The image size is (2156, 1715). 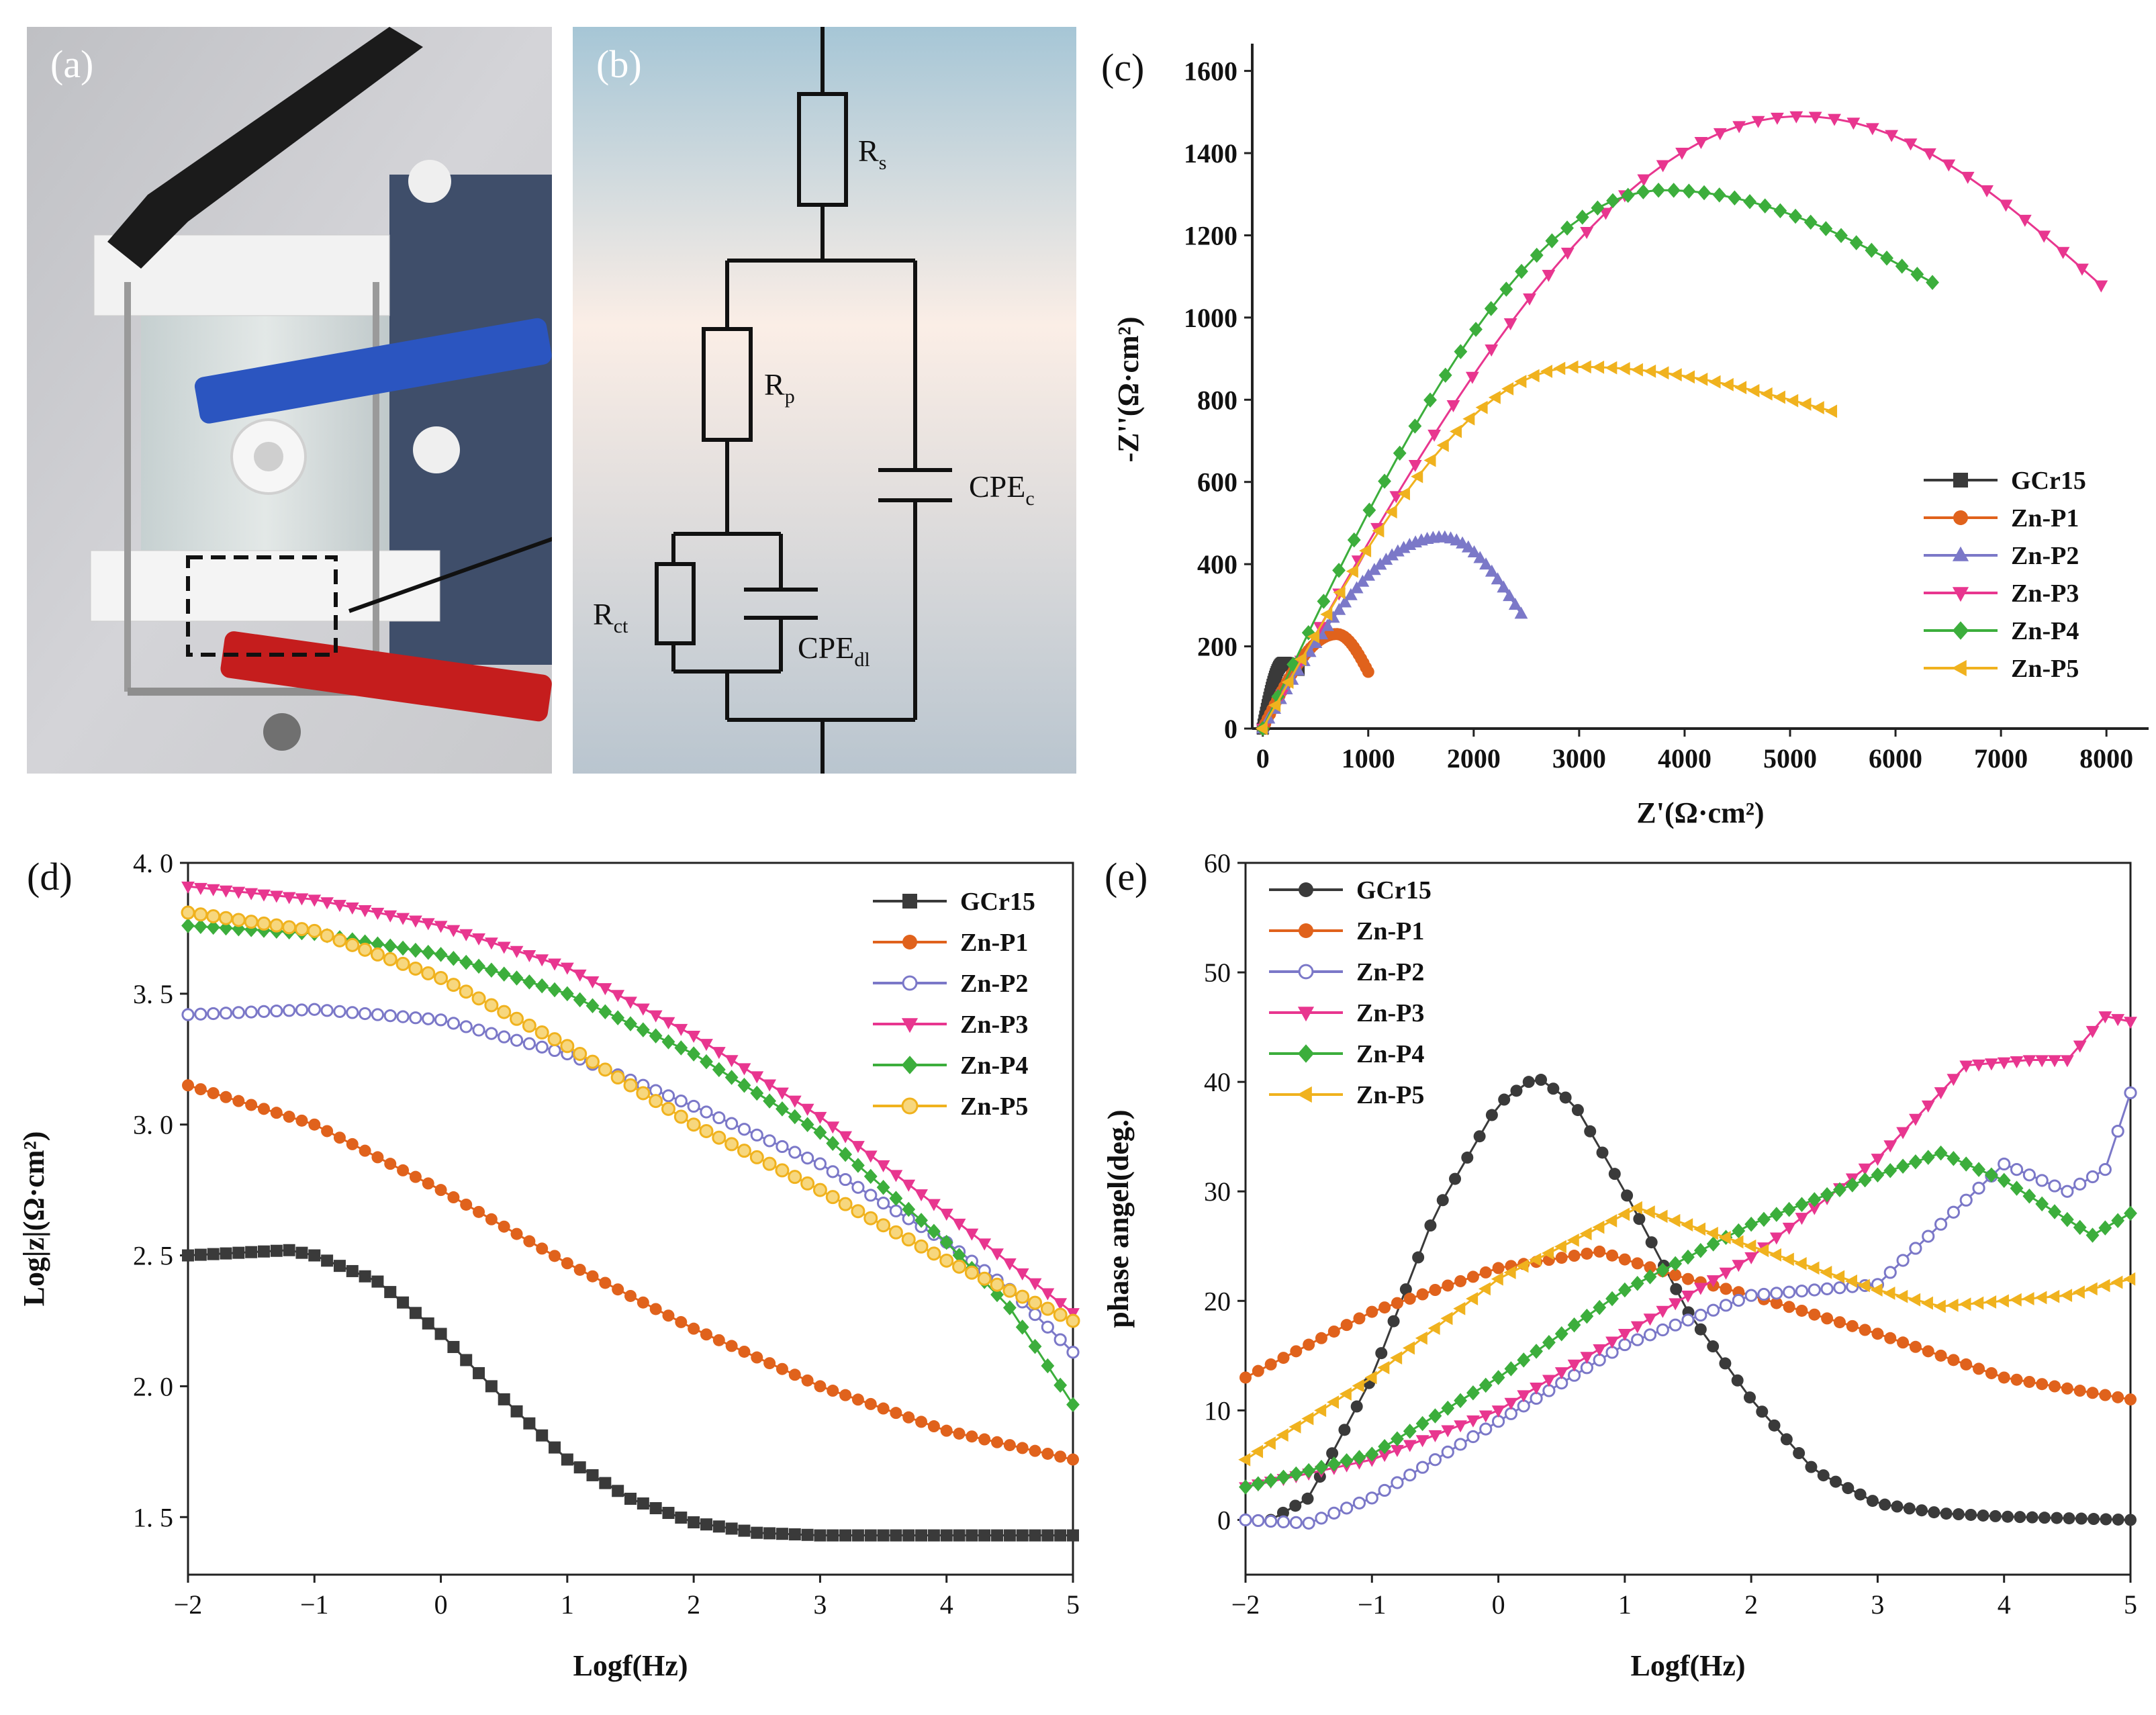 What do you see at coordinates (153, 1386) in the screenshot?
I see `y-tick-label: 2. 0` at bounding box center [153, 1386].